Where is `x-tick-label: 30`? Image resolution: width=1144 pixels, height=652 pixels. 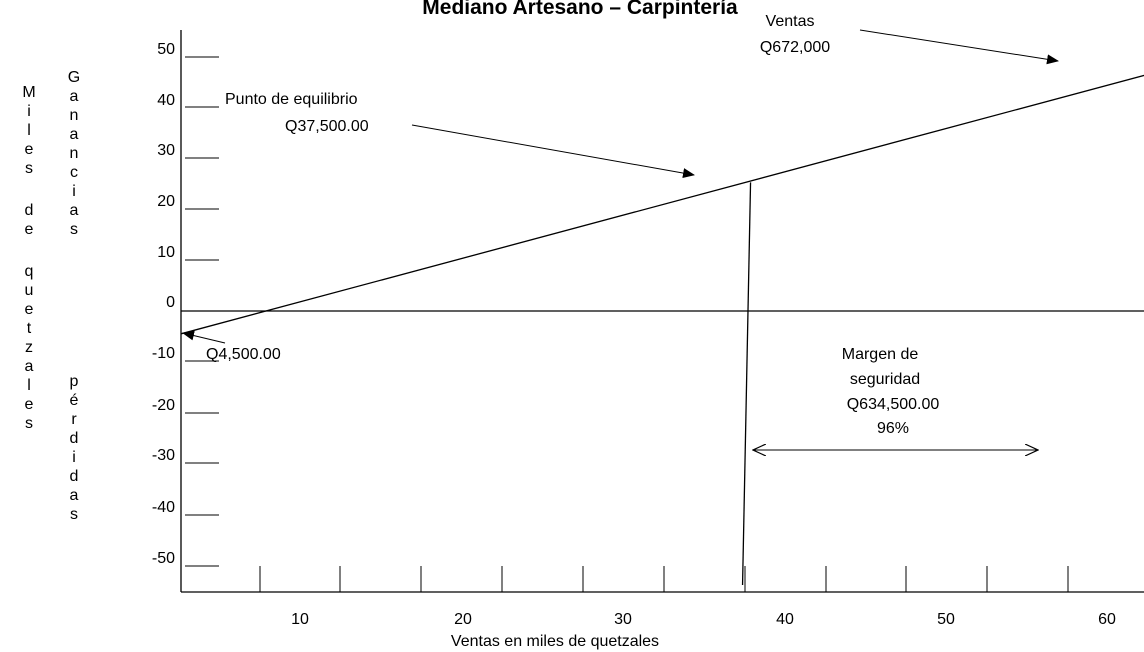 x-tick-label: 30 is located at coordinates (623, 619).